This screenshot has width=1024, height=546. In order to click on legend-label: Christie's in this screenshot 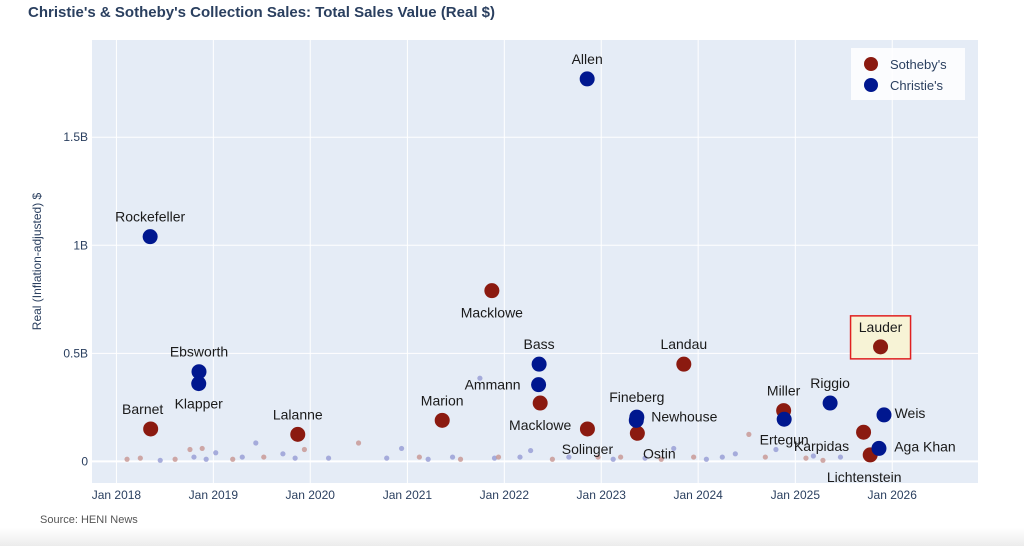, I will do `click(917, 85)`.